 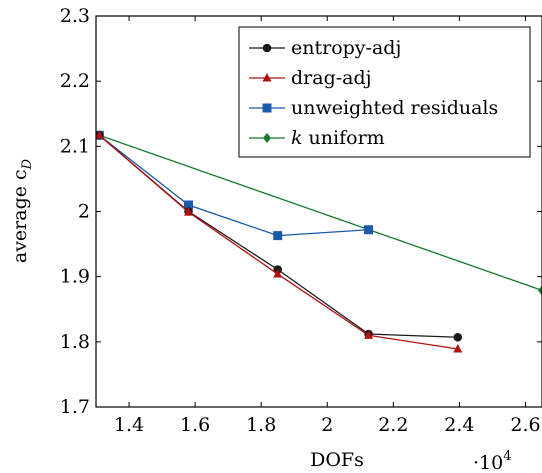 What do you see at coordinates (327, 425) in the screenshot?
I see `x-tick-label: 2` at bounding box center [327, 425].